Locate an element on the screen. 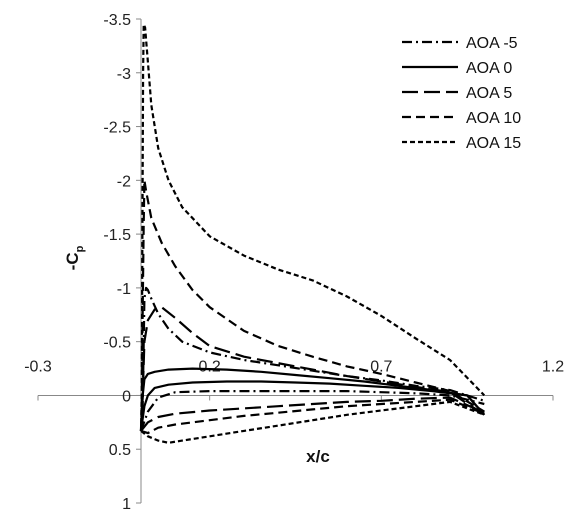 This screenshot has width=582, height=512. x-tick-label: 1.2 is located at coordinates (553, 366).